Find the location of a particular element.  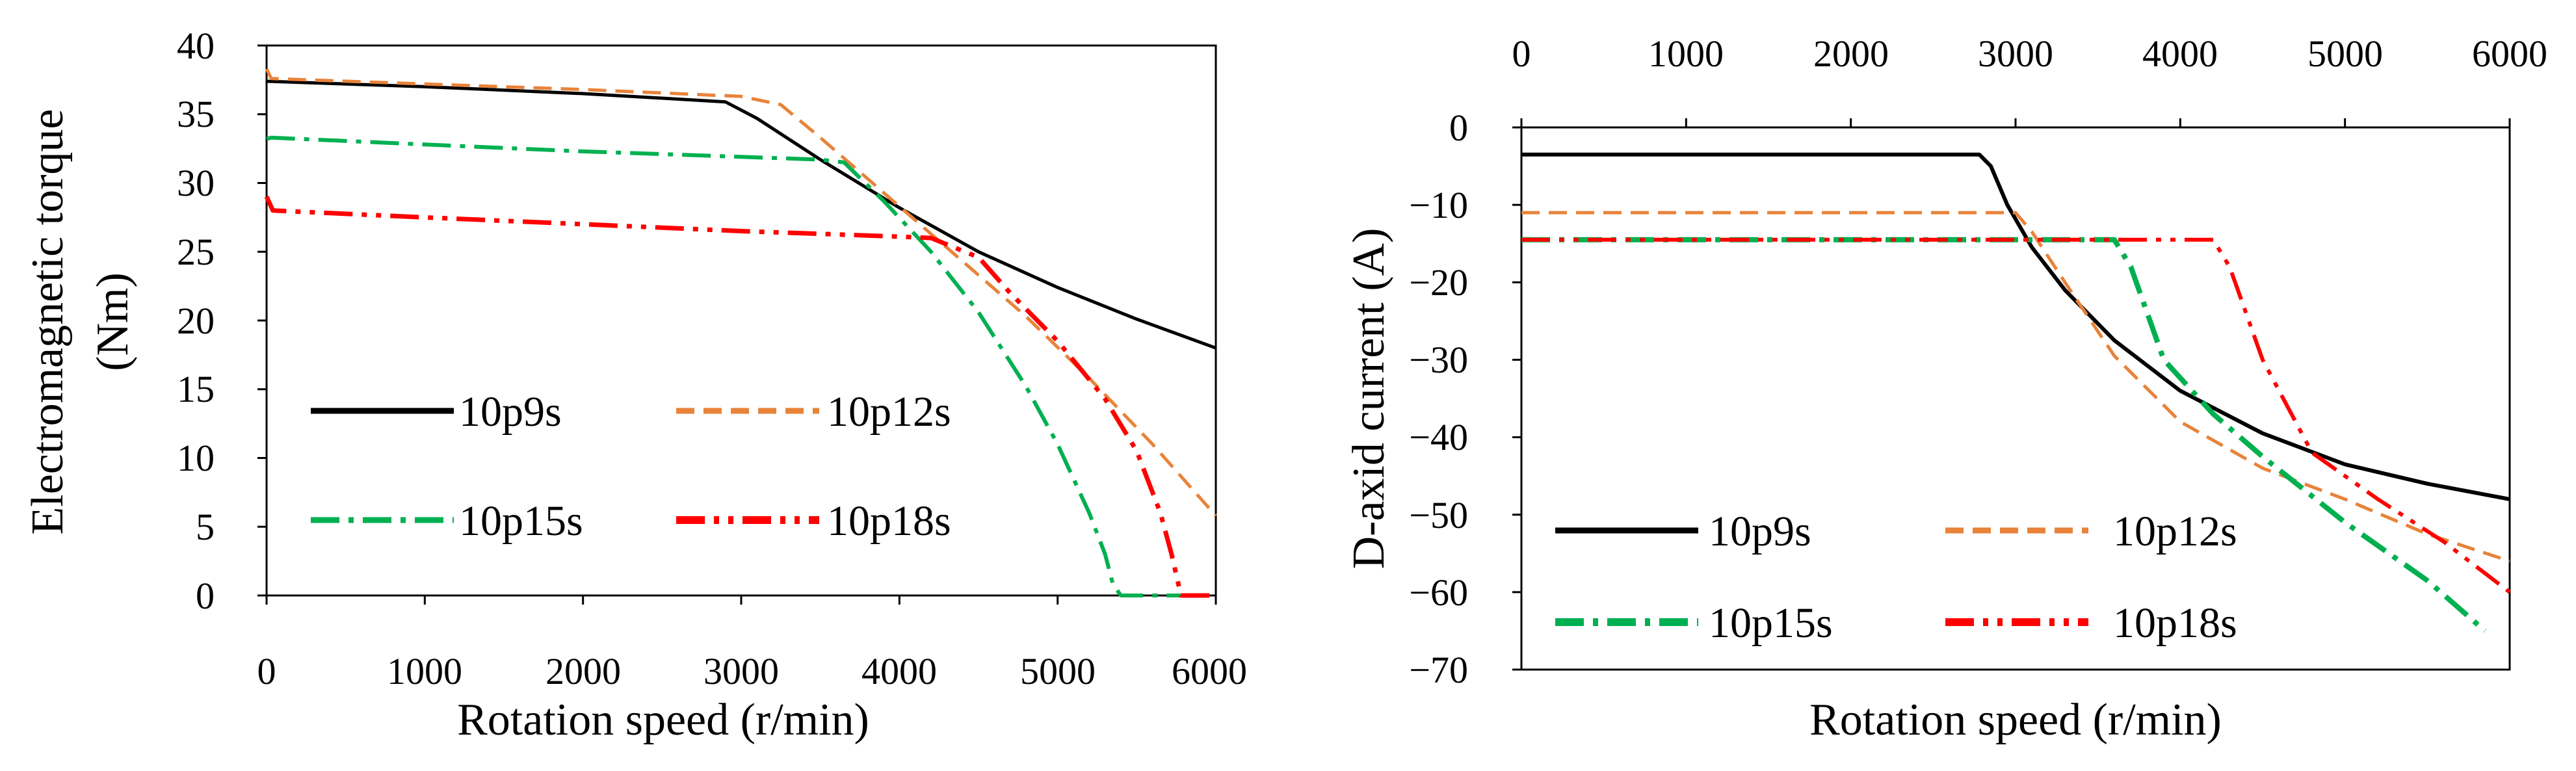

torque-y-tick-label: 10 is located at coordinates (196, 458).